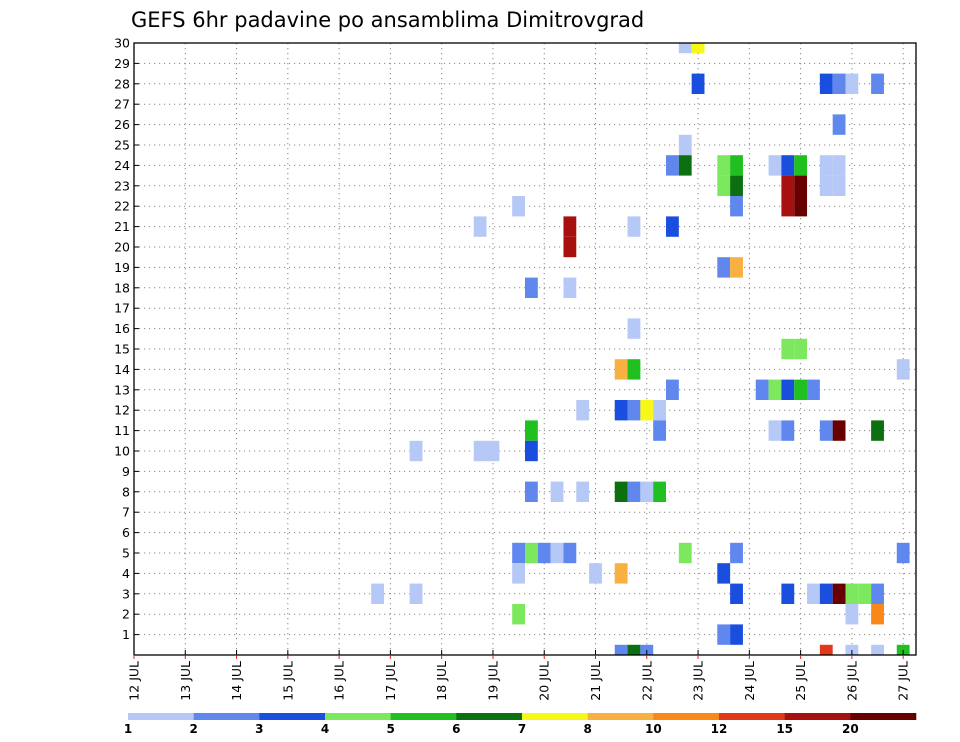 The image size is (960, 742). What do you see at coordinates (122, 226) in the screenshot?
I see `y-tick-label: 21` at bounding box center [122, 226].